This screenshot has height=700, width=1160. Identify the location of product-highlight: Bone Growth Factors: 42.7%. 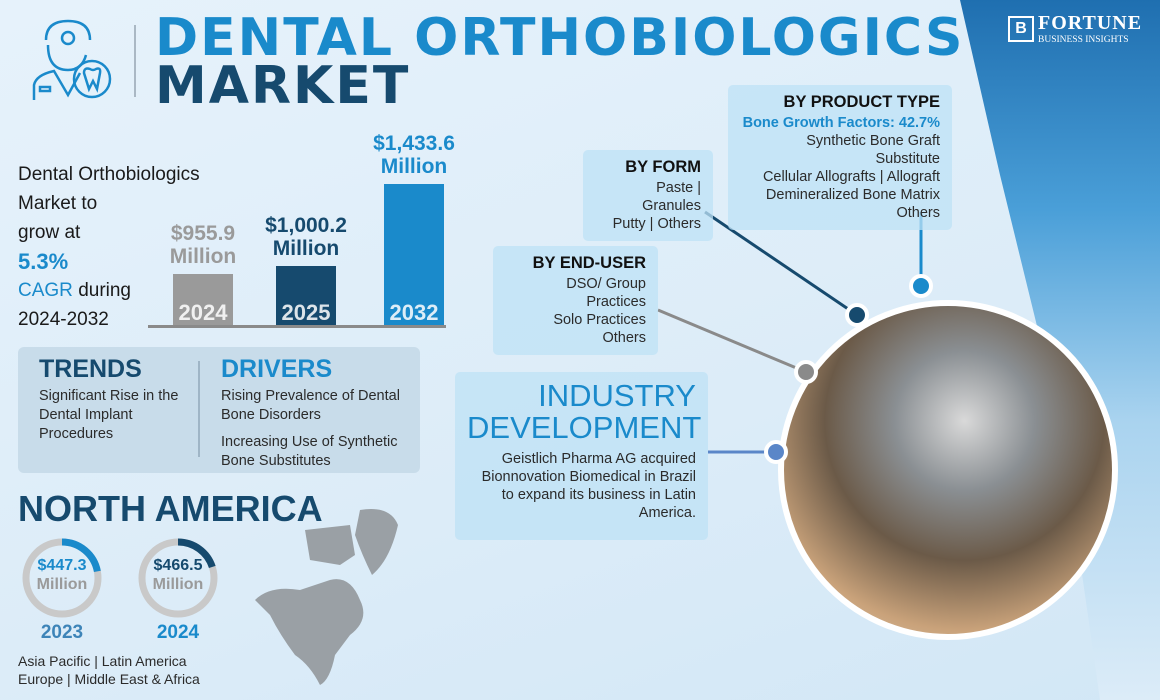
(841, 123).